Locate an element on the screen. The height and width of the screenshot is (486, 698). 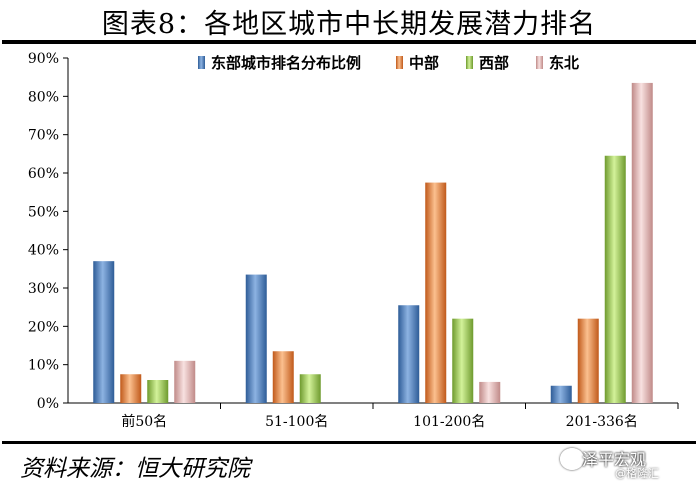
y-tick-label: 90% is located at coordinates (43, 59).